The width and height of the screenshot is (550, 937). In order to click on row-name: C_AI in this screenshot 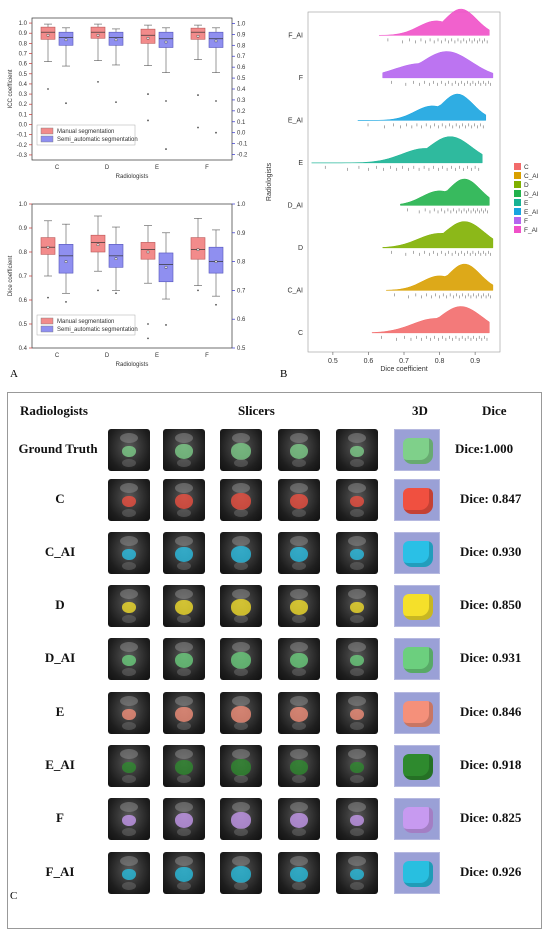, I will do `click(60, 551)`.